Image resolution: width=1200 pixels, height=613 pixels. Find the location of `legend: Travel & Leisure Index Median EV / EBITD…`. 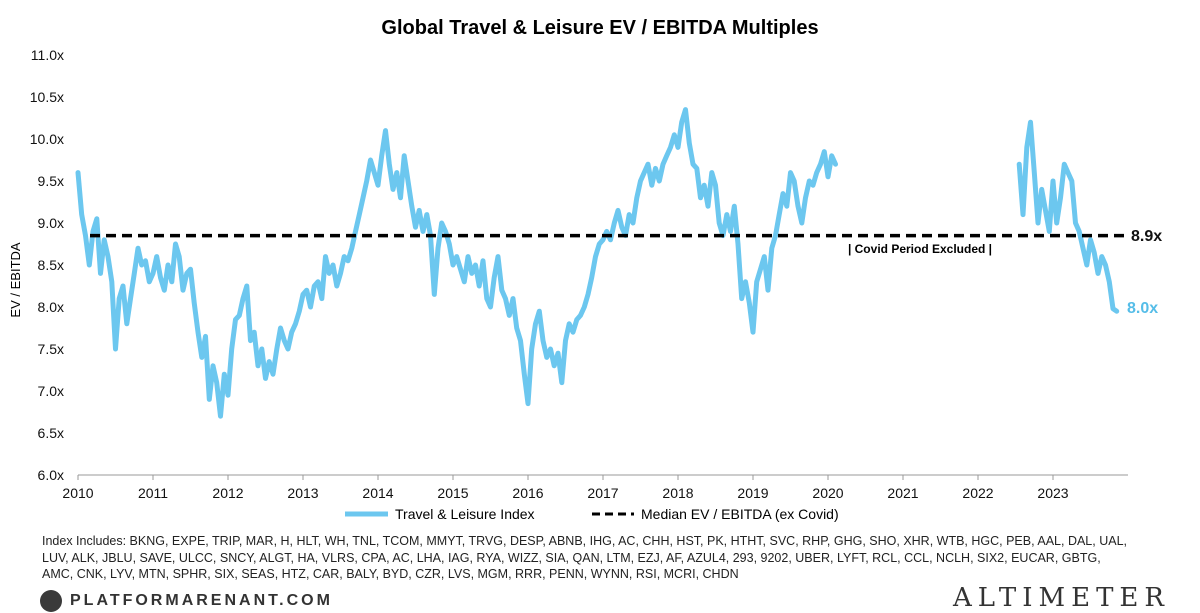

legend: Travel & Leisure Index Median EV / EBITD… is located at coordinates (592, 514).